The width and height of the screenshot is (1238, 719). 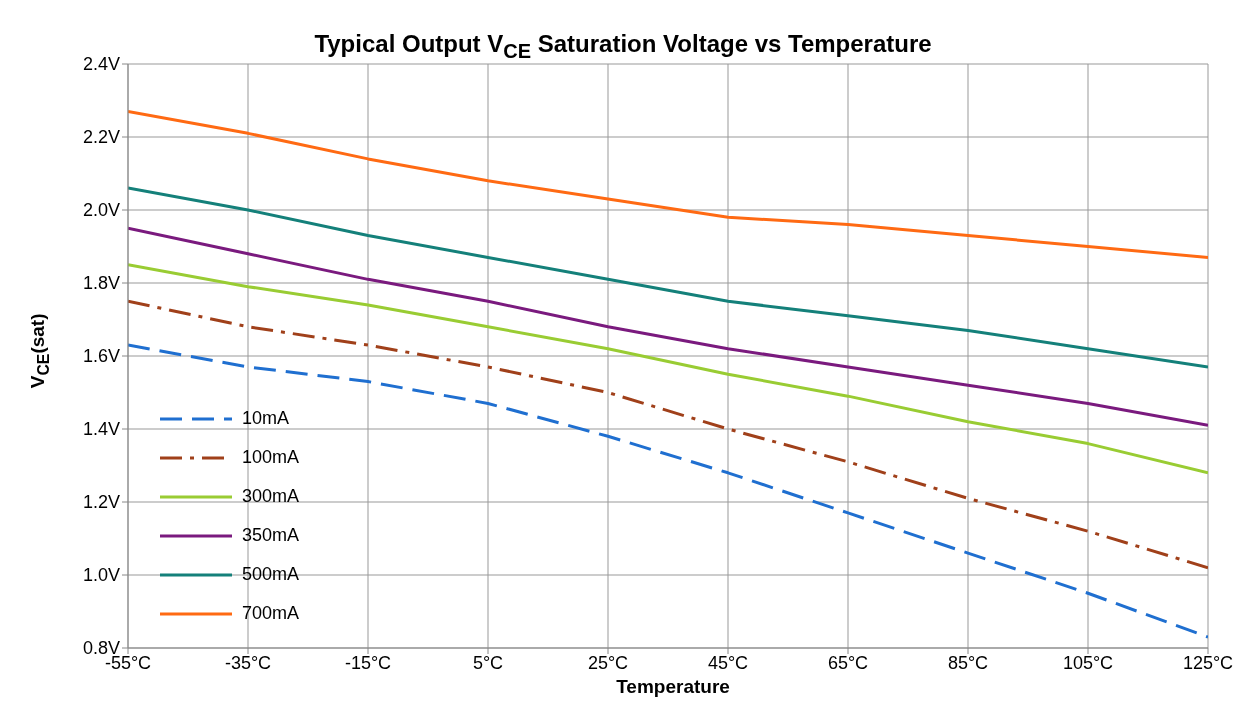 What do you see at coordinates (248, 662) in the screenshot?
I see `x-tick-label: -35°C` at bounding box center [248, 662].